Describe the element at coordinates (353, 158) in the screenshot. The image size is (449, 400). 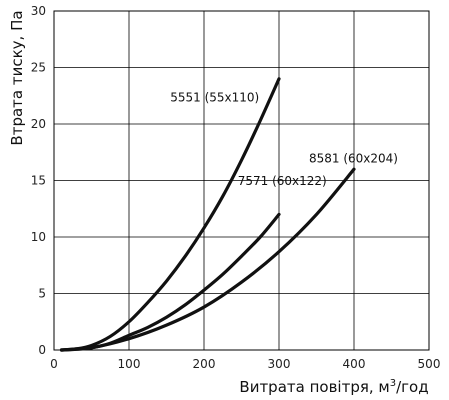
I see `series-label-3: 8581 (60x204)` at that location.